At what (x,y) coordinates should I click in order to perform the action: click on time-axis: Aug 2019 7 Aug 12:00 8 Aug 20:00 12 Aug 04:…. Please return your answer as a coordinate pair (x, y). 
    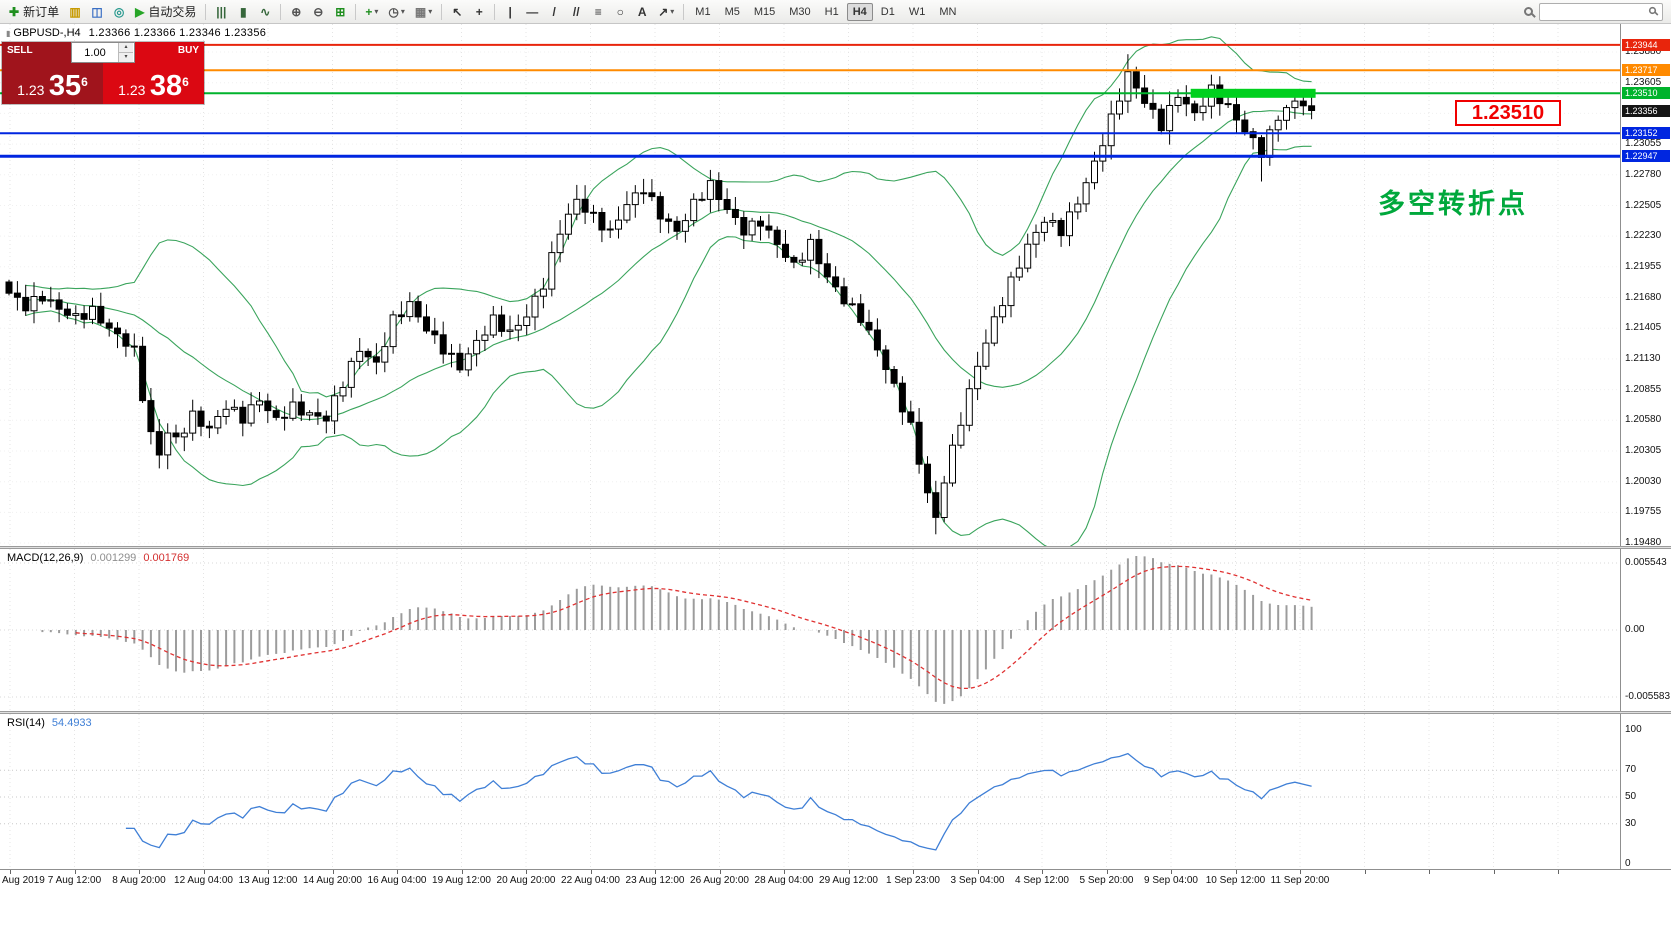
    Looking at the image, I should click on (835, 881).